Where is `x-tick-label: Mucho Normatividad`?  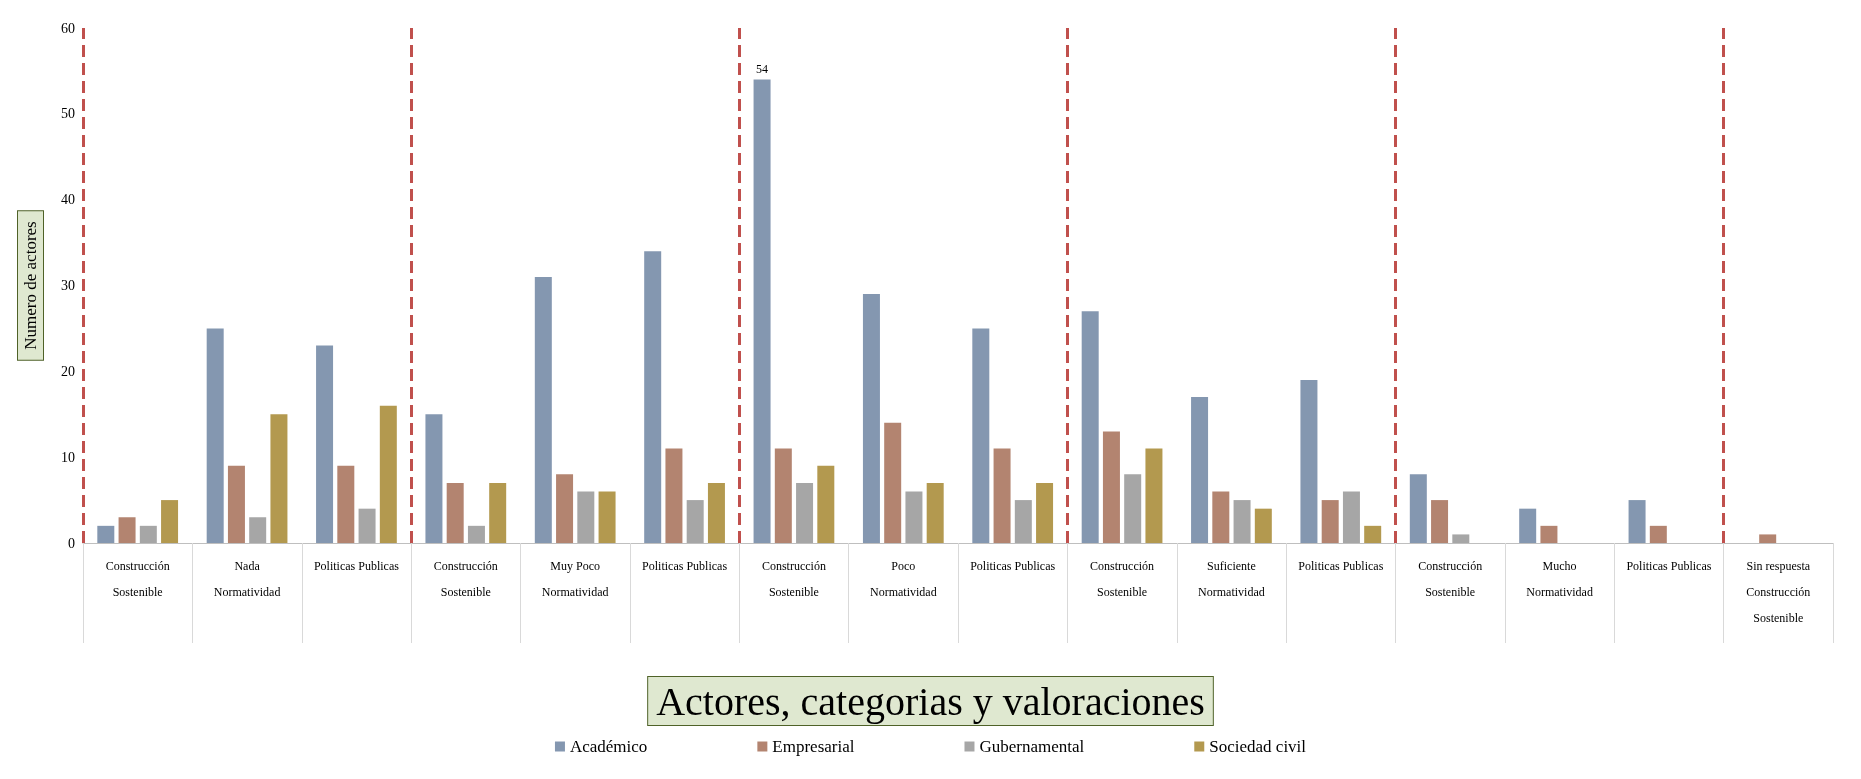
x-tick-label: Mucho Normatividad is located at coordinates (1559, 579).